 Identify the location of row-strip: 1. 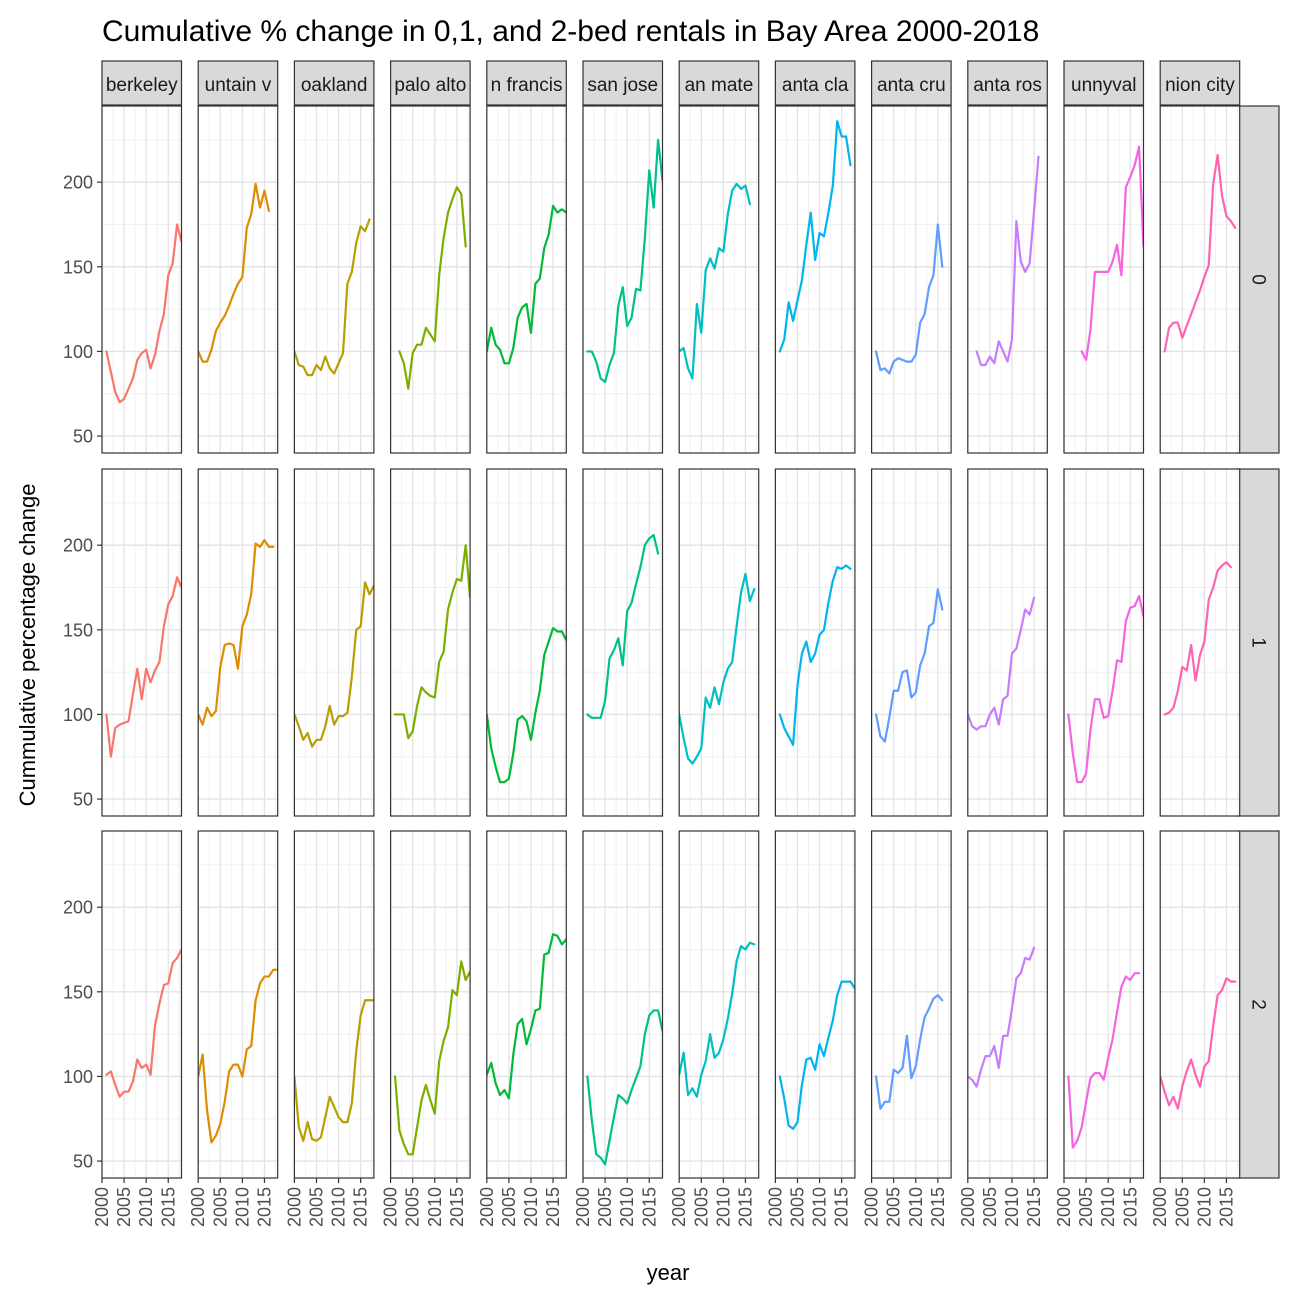
(1257, 642).